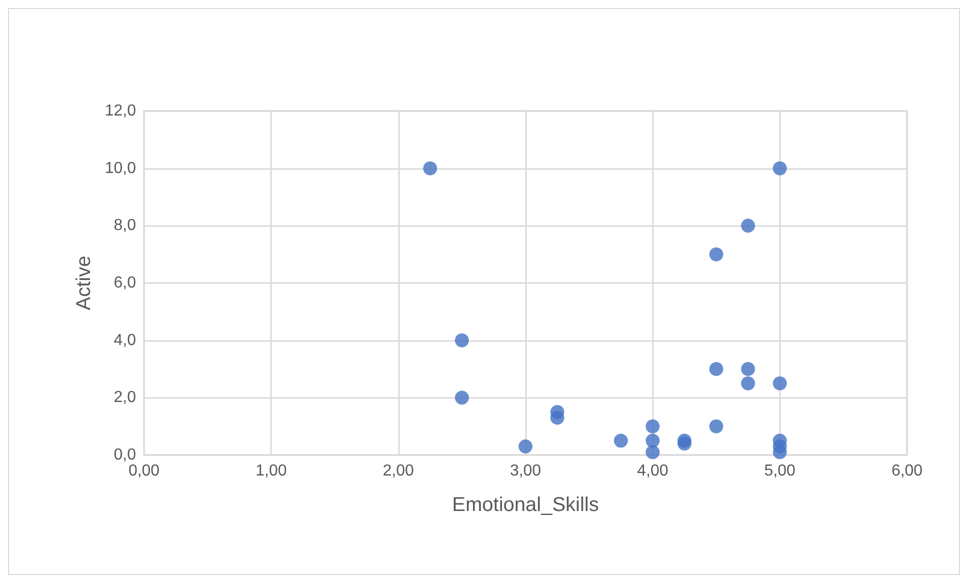  I want to click on y-tick-label: 8,0, so click(125, 225).